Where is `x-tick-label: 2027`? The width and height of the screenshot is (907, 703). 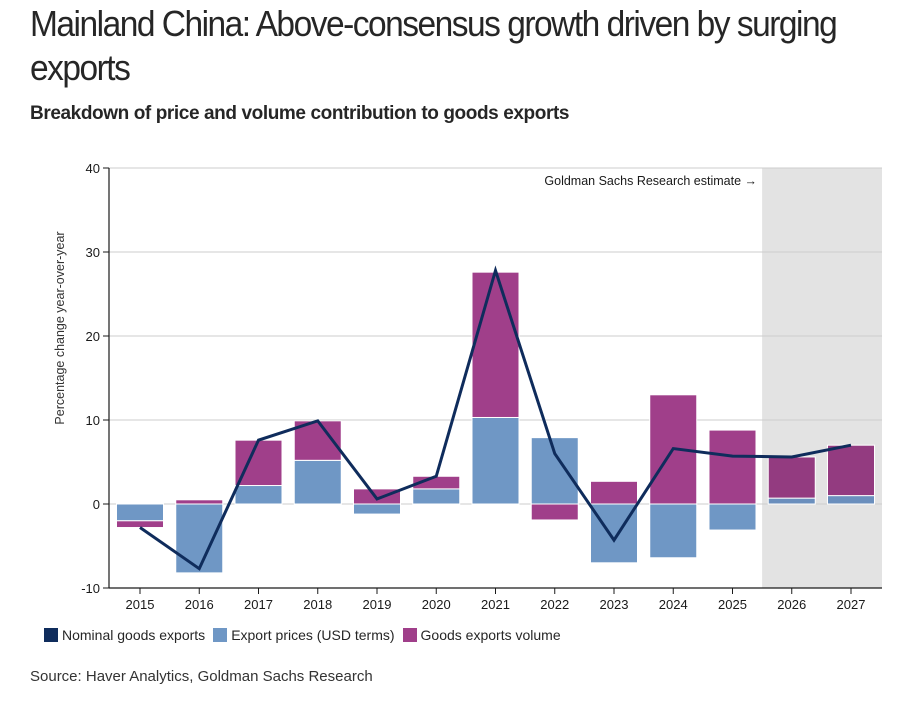
x-tick-label: 2027 is located at coordinates (851, 604).